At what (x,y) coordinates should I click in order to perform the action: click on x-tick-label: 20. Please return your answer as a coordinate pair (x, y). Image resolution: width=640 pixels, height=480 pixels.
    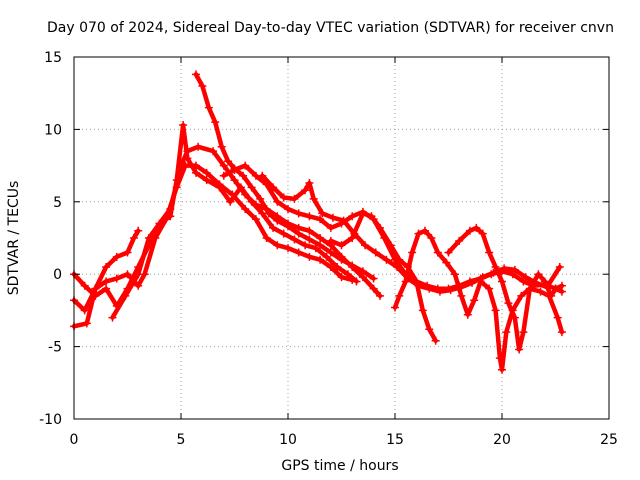
    Looking at the image, I should click on (502, 440).